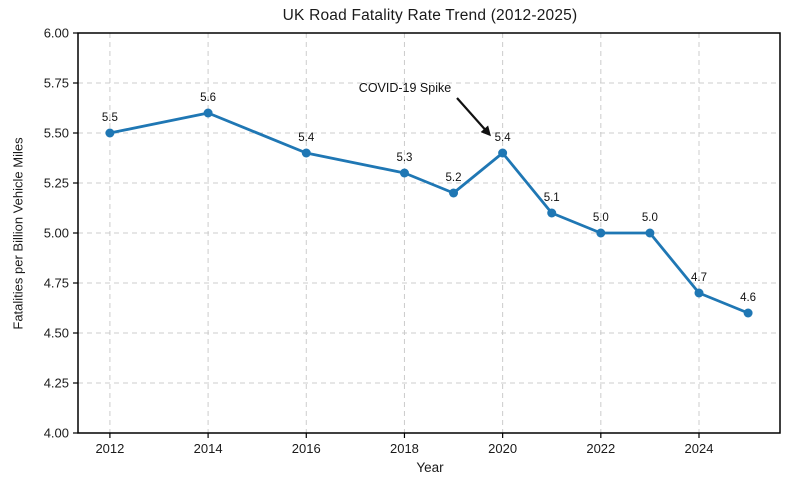  What do you see at coordinates (110, 118) in the screenshot?
I see `data-point-label: 5.5` at bounding box center [110, 118].